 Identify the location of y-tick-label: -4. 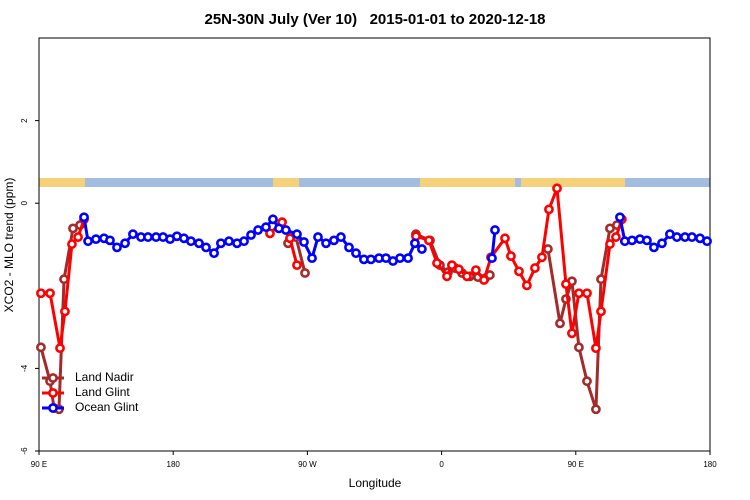
(24, 368).